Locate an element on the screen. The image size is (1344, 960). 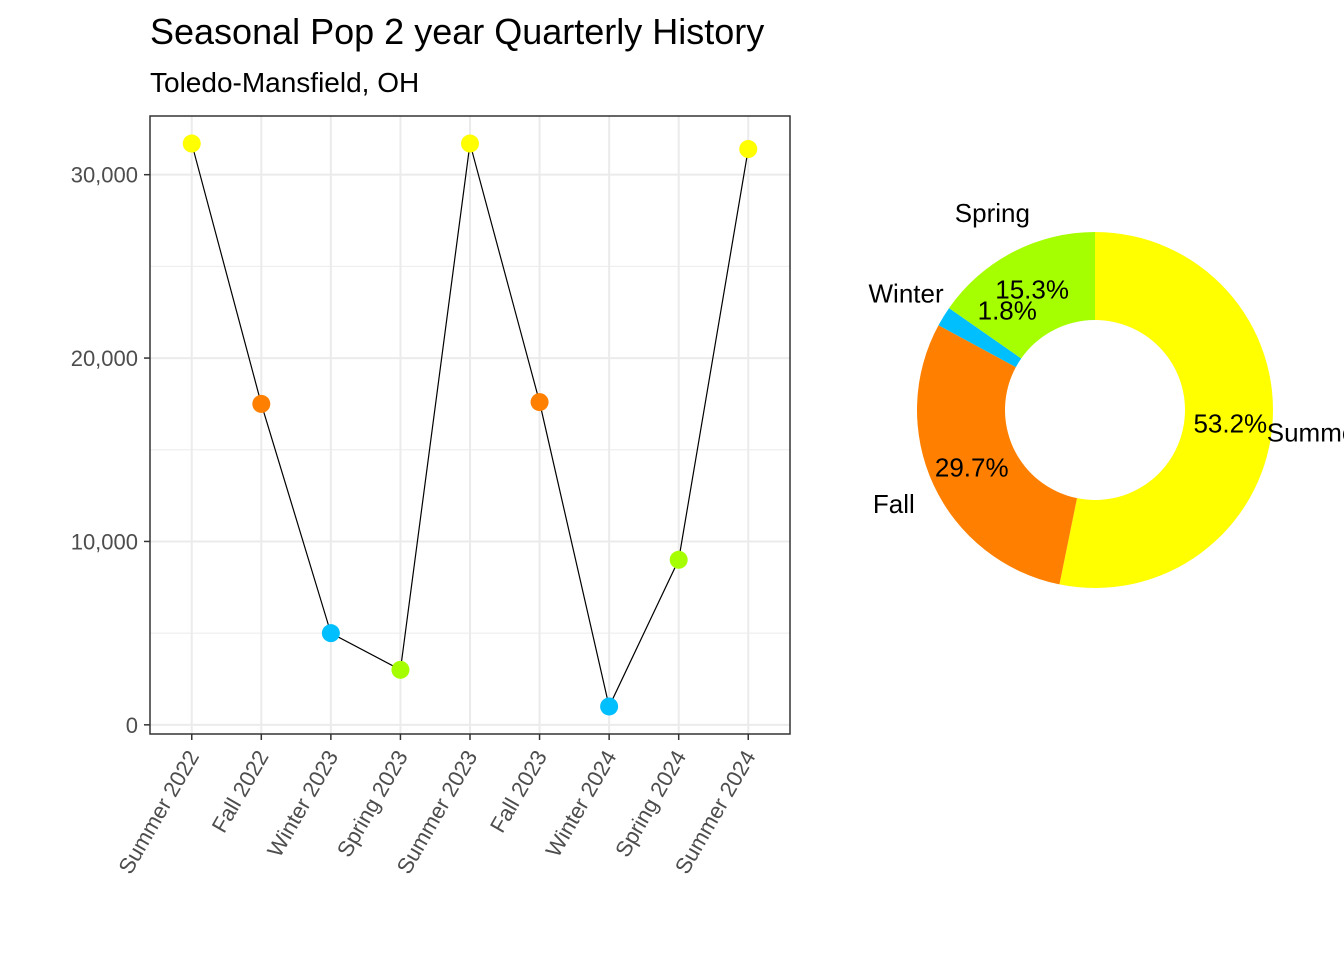
slice-category-label: Winter is located at coordinates (906, 293).